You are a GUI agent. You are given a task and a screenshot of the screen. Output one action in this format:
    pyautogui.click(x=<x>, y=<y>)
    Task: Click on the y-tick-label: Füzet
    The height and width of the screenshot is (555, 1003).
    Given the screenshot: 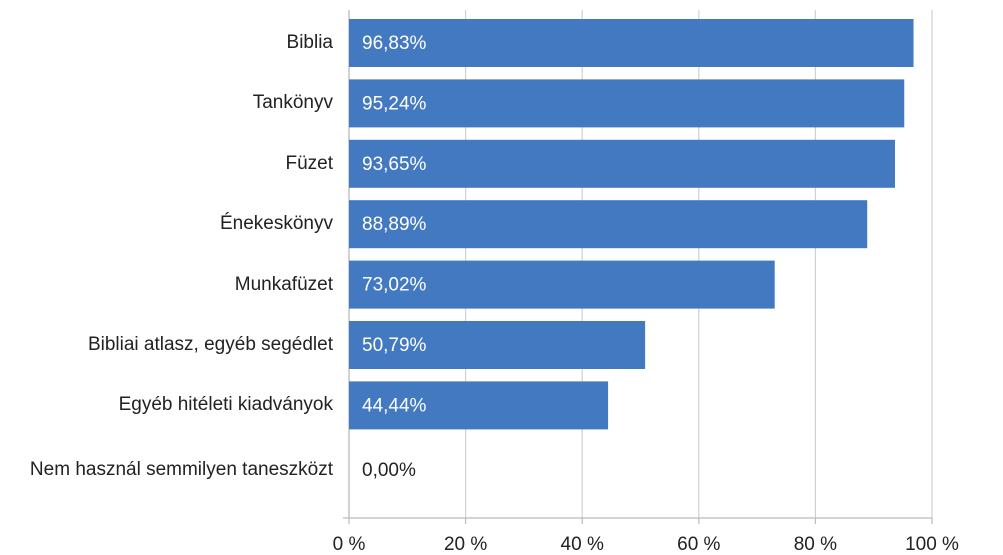 What is the action you would take?
    pyautogui.click(x=309, y=163)
    